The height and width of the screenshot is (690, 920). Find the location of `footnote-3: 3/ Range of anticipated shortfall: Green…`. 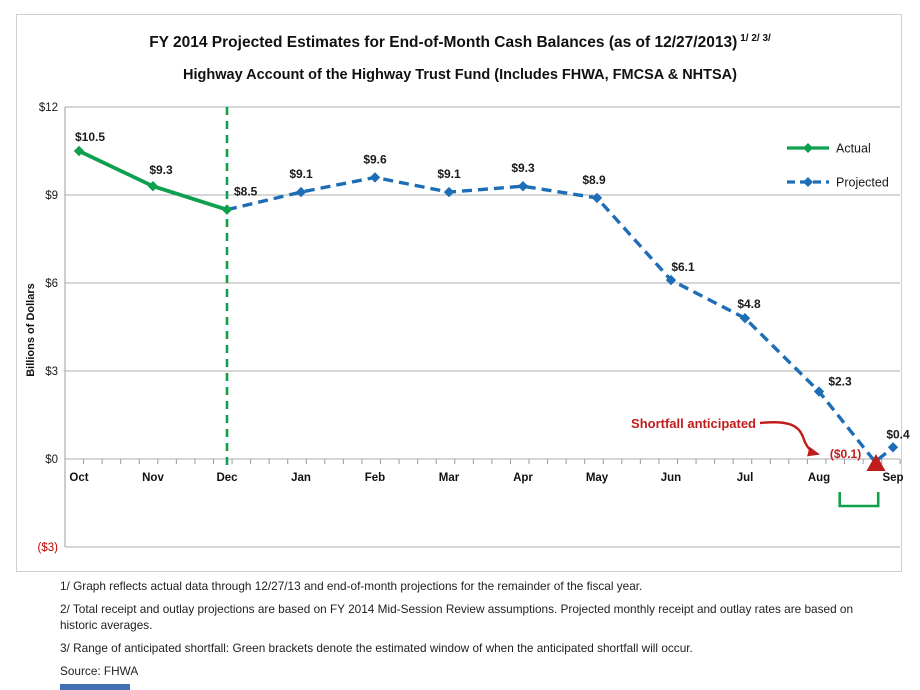

footnote-3: 3/ Range of anticipated shortfall: Green… is located at coordinates (376, 647).